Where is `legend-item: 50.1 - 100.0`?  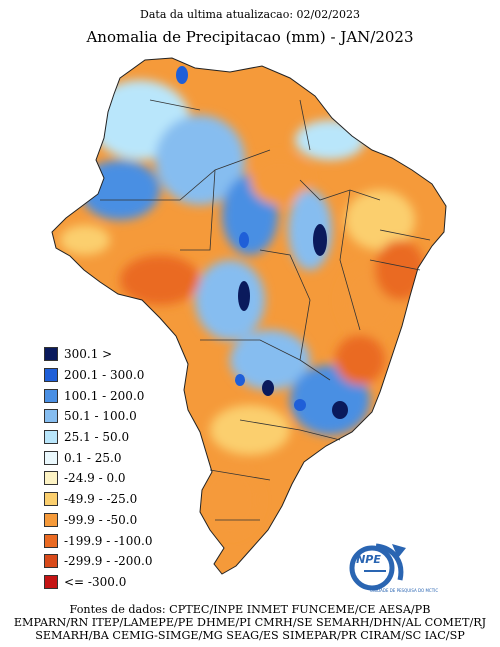 legend-item: 50.1 - 100.0 is located at coordinates (98, 416).